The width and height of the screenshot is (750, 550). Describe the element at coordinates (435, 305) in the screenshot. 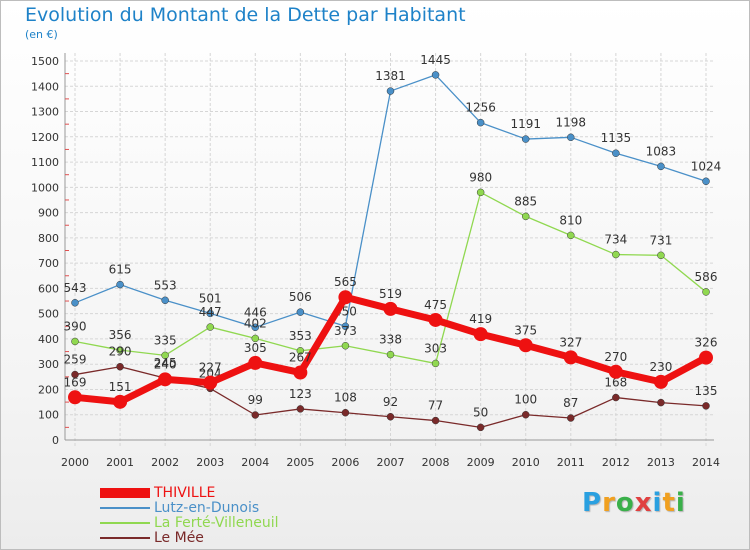

I see `data-label: 475` at that location.